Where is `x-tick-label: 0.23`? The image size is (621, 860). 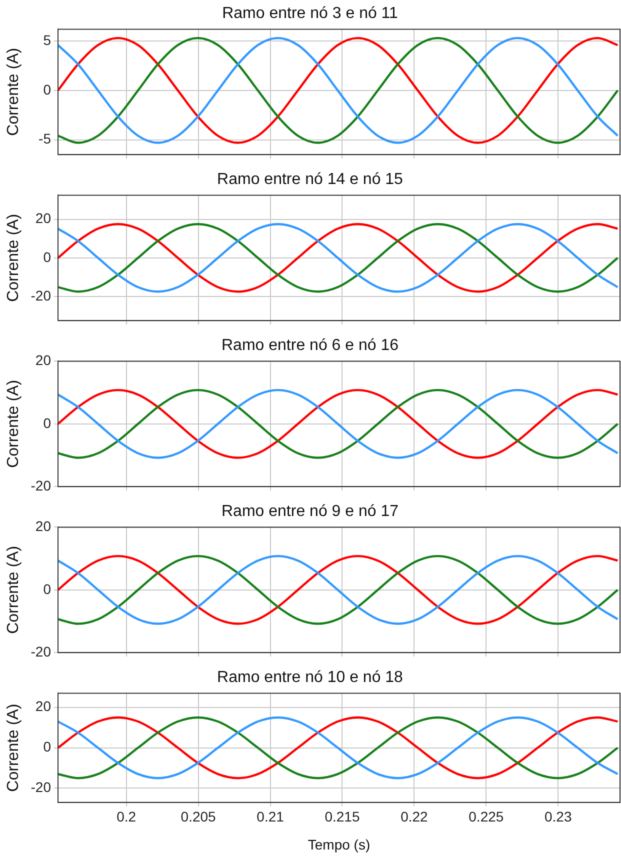 x-tick-label: 0.23 is located at coordinates (558, 816).